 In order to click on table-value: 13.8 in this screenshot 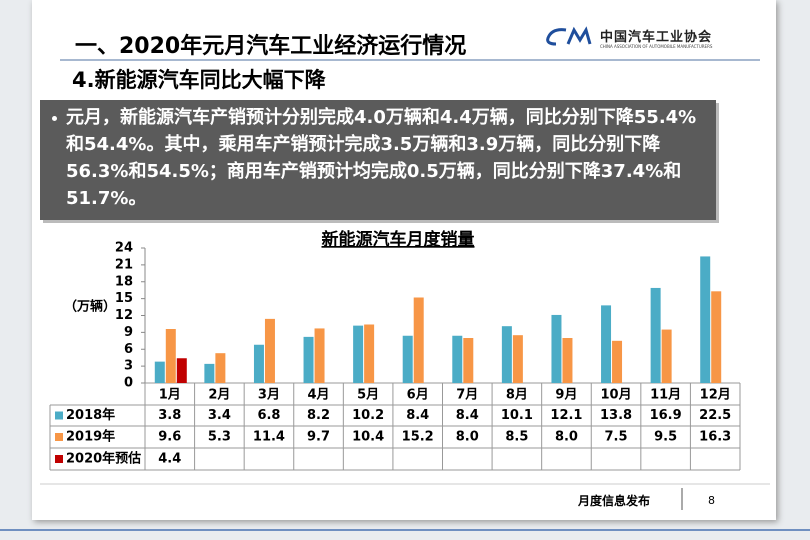, I will do `click(616, 415)`.